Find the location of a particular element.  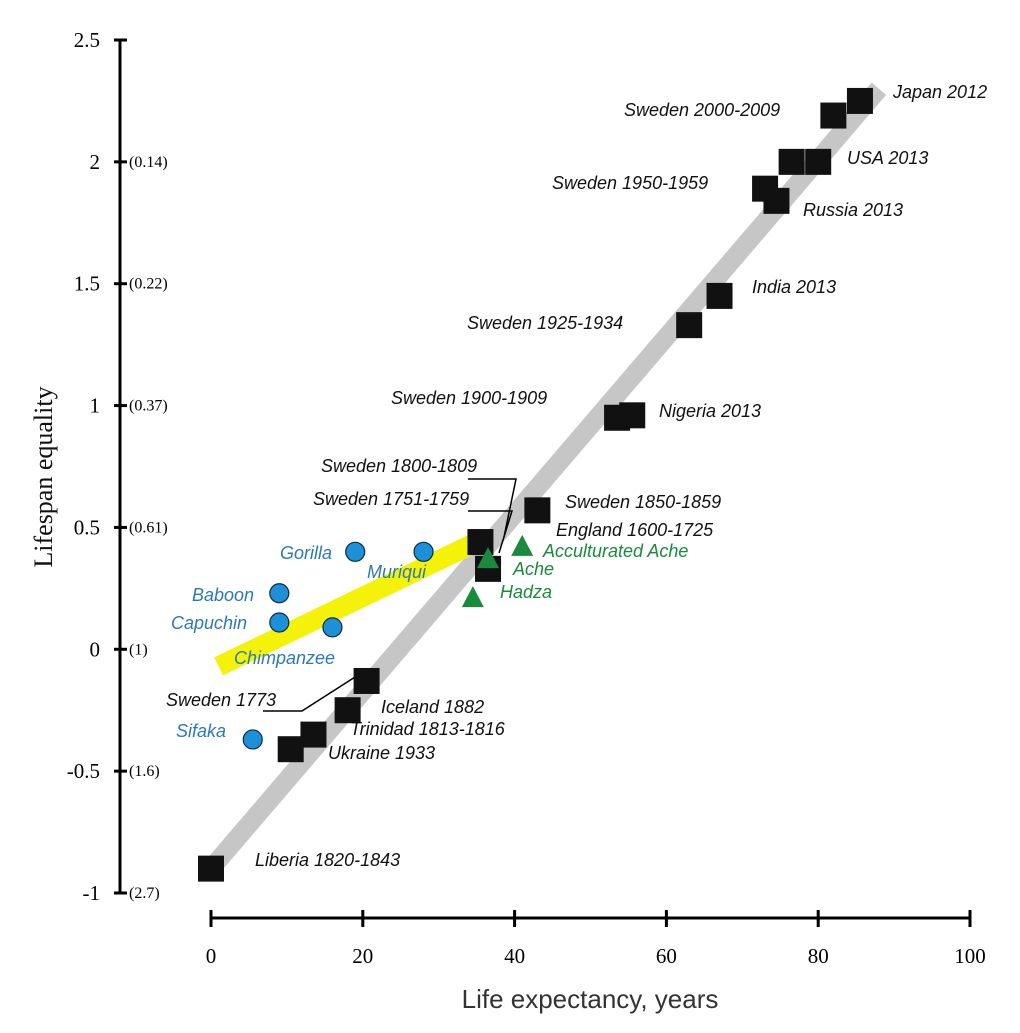

x-axis-title: Life expectancy, years is located at coordinates (590, 999).